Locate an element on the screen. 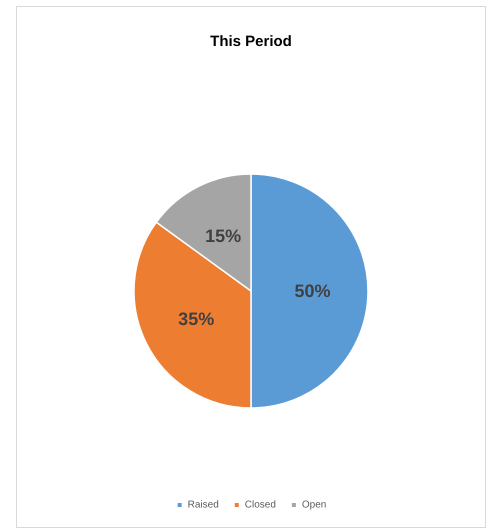 The height and width of the screenshot is (532, 490). data-label: 50% is located at coordinates (312, 291).